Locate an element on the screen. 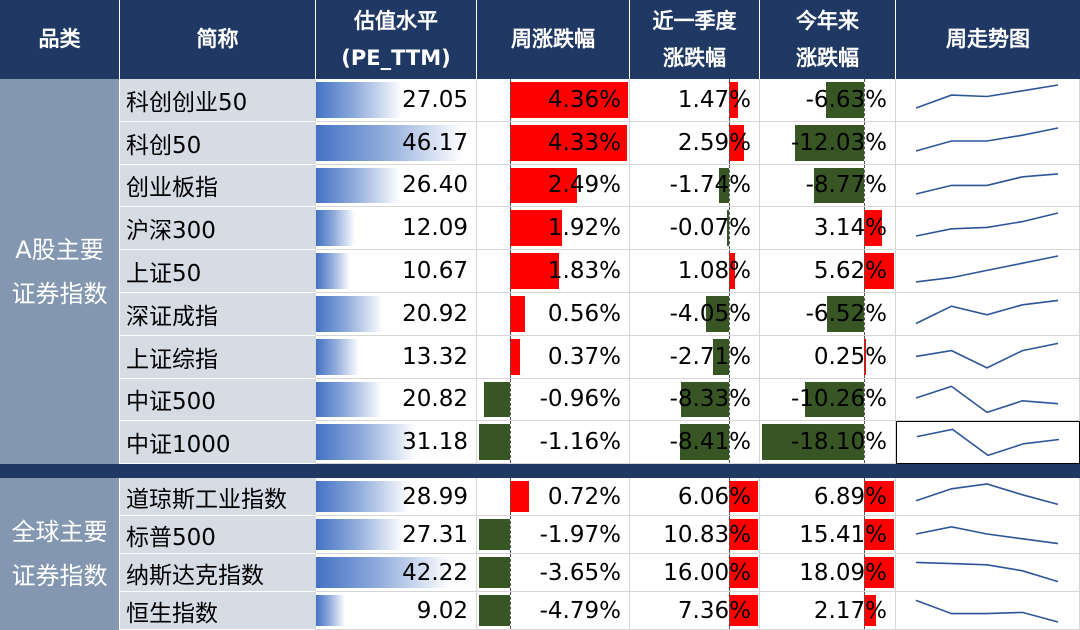  index-name-cell: 创业板指 is located at coordinates (218, 186).